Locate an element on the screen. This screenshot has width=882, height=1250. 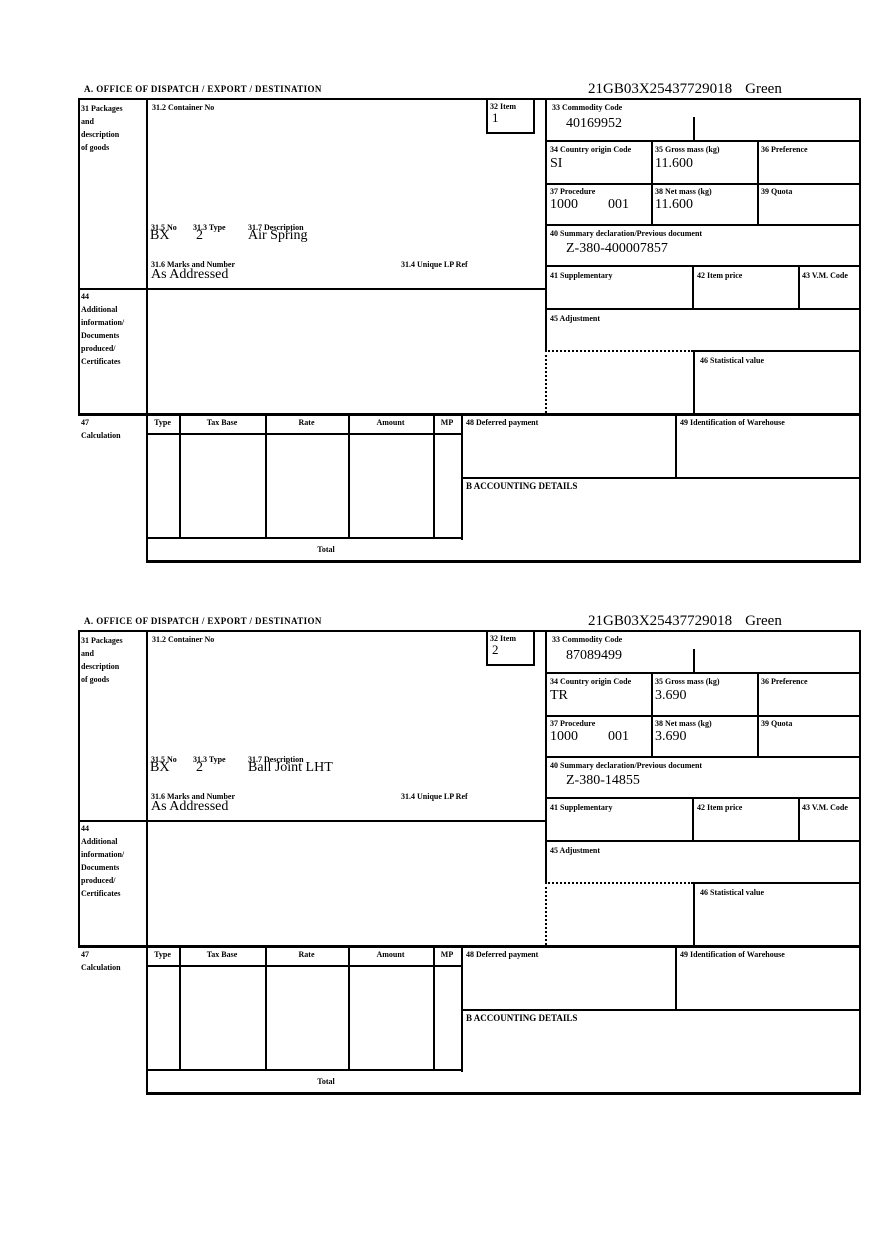
box48-label: 48 Deferred payment is located at coordinates (502, 954).